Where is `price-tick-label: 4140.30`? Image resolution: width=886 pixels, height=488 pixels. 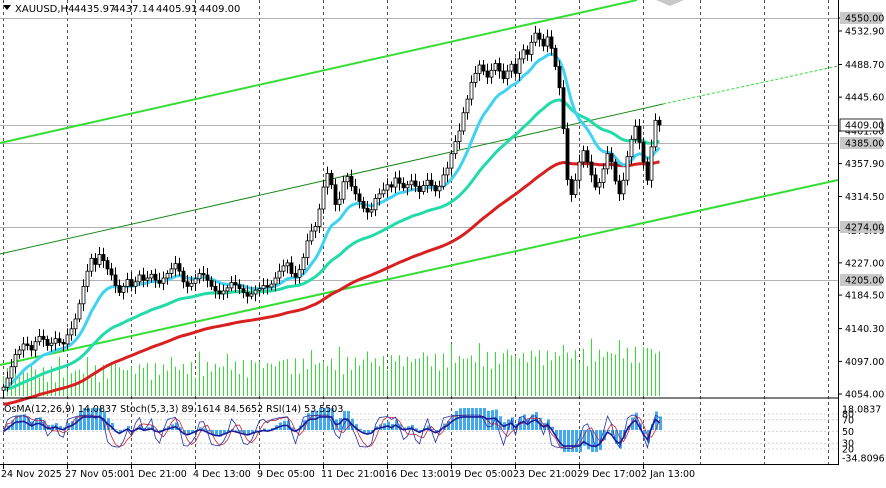
price-tick-label: 4140.30 is located at coordinates (864, 329).